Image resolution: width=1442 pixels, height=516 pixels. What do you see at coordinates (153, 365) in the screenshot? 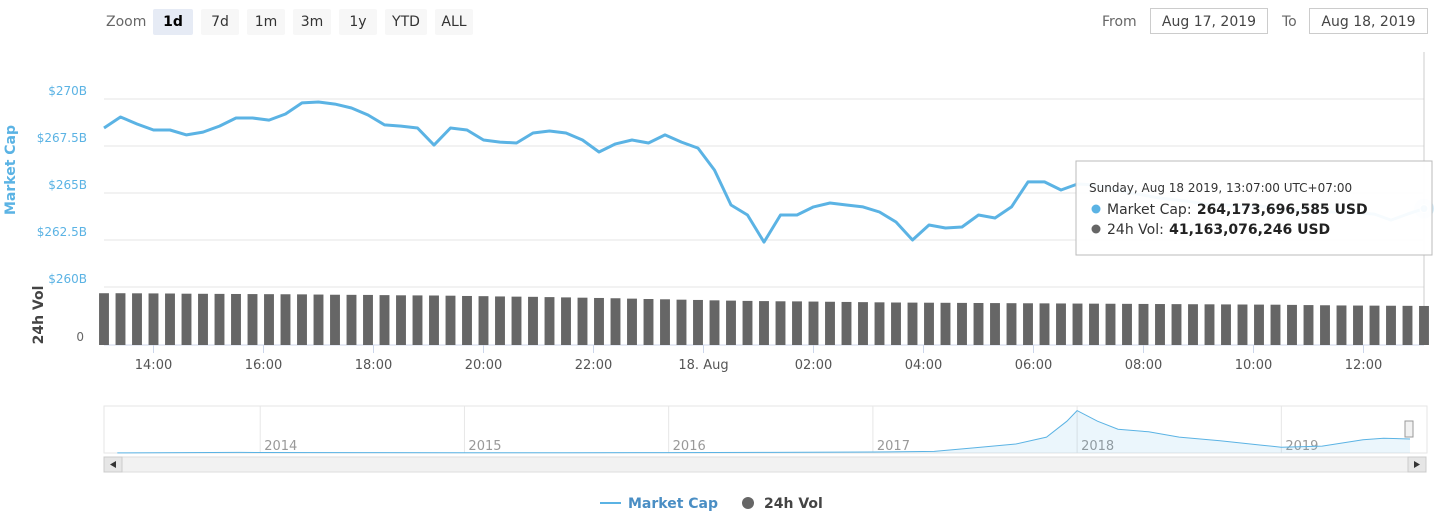
I see `x-tick-label: 14:00` at bounding box center [153, 365].